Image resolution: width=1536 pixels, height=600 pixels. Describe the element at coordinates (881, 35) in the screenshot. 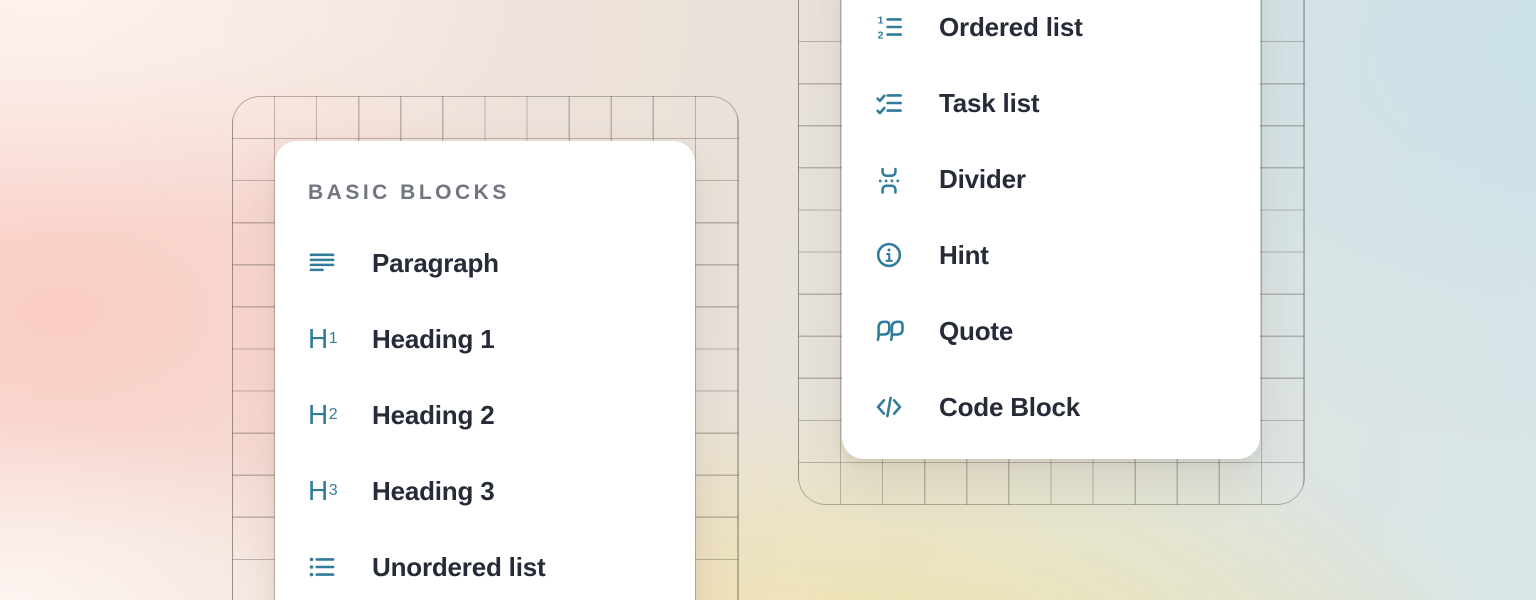

I see `svg-text: 2` at that location.